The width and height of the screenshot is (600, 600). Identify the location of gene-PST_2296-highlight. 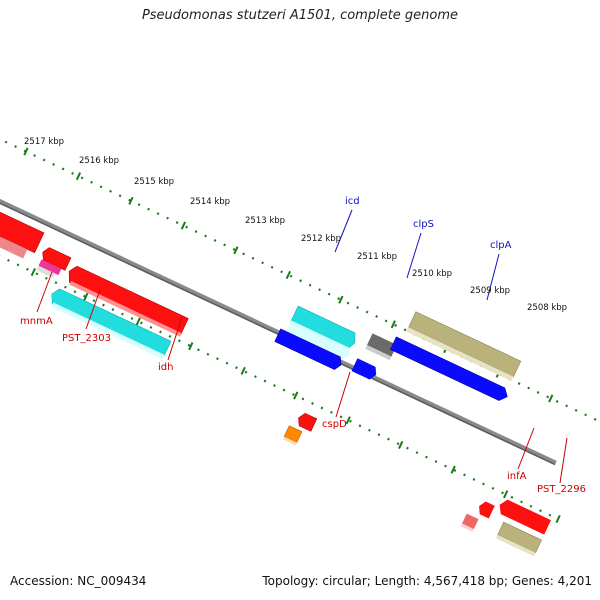
(515, 545).